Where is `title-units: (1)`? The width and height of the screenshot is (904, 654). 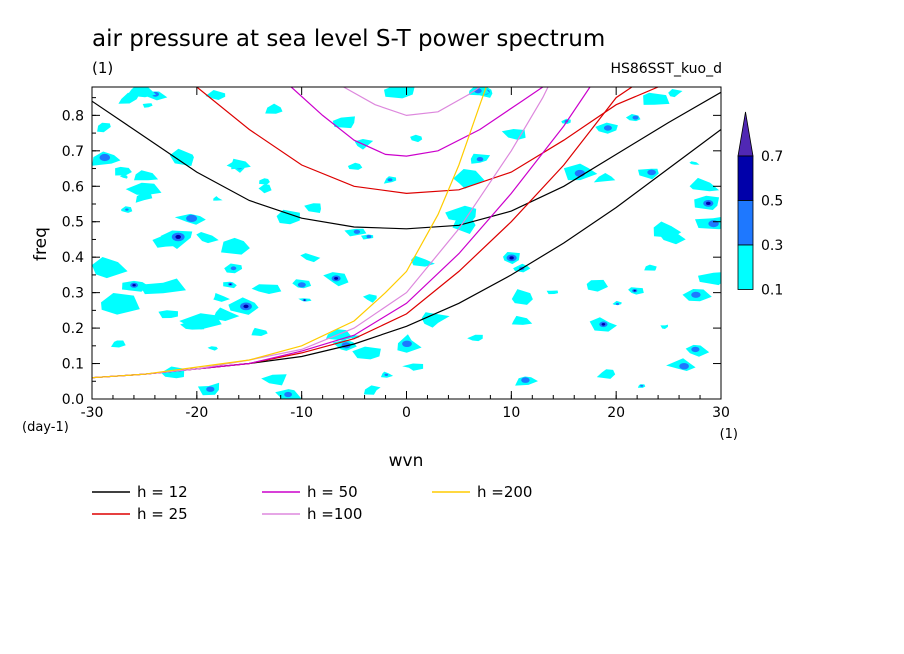 title-units: (1) is located at coordinates (102, 68).